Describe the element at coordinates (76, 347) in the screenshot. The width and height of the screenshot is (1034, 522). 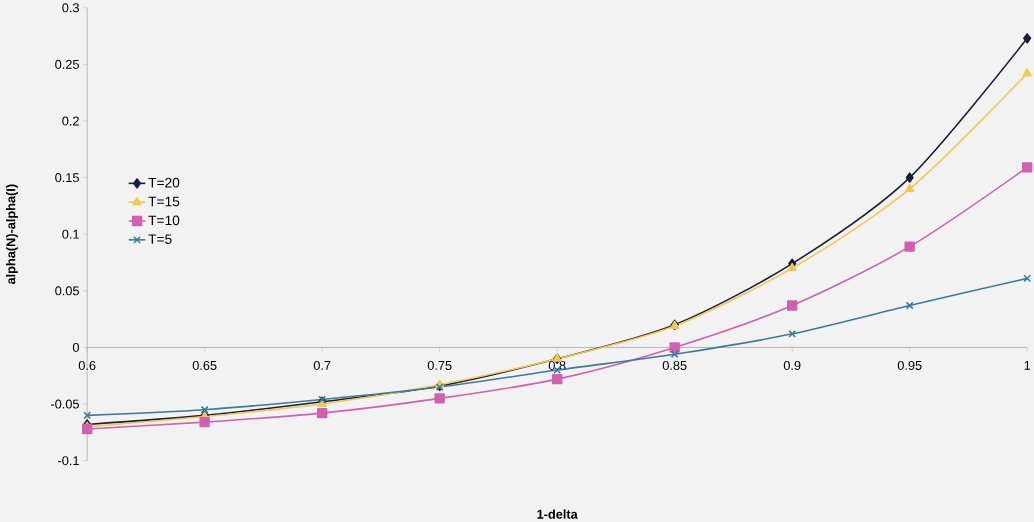
I see `y-tick-label: 0` at that location.